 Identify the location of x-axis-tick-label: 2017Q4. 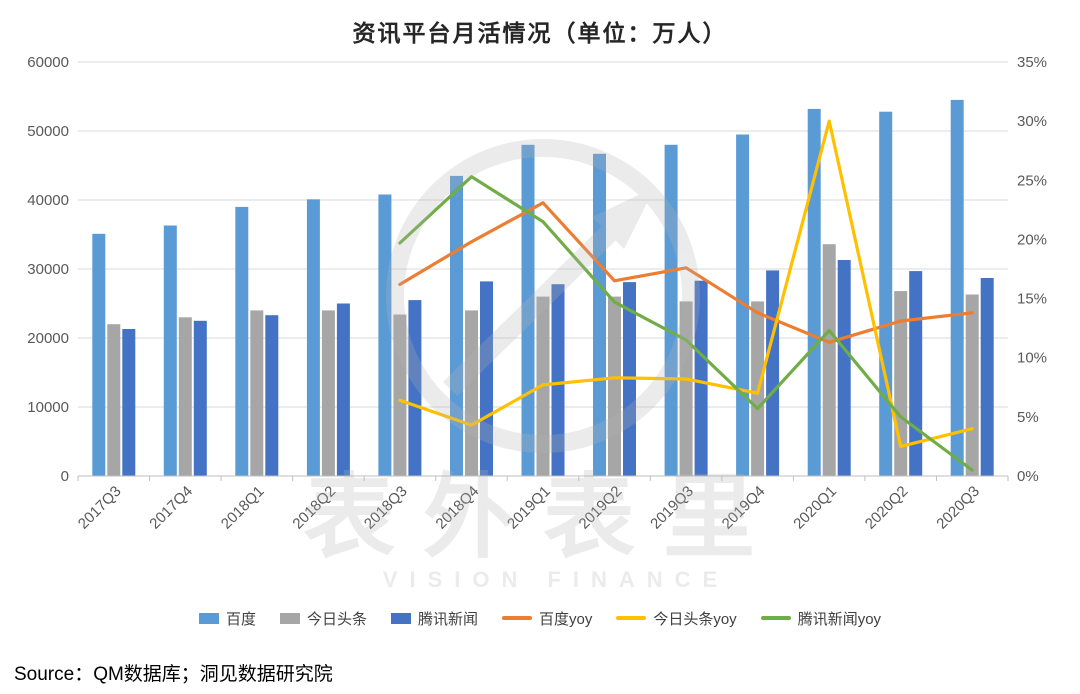
(171, 508).